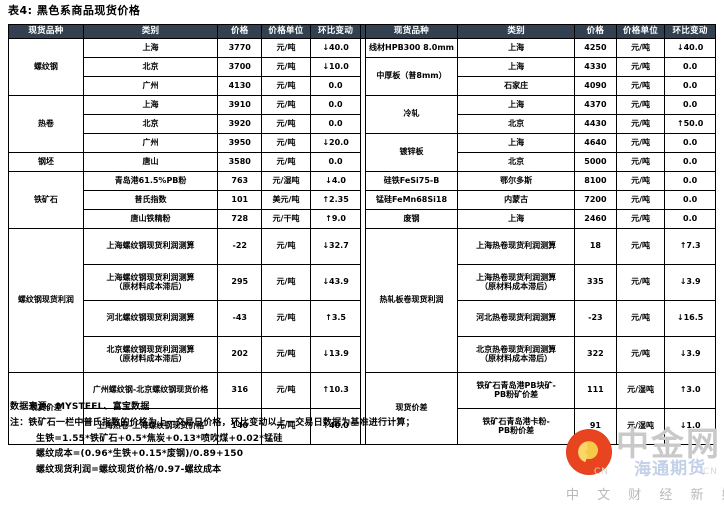  Describe the element at coordinates (46, 162) in the screenshot. I see `cell-variety-left: 钢坯` at that location.